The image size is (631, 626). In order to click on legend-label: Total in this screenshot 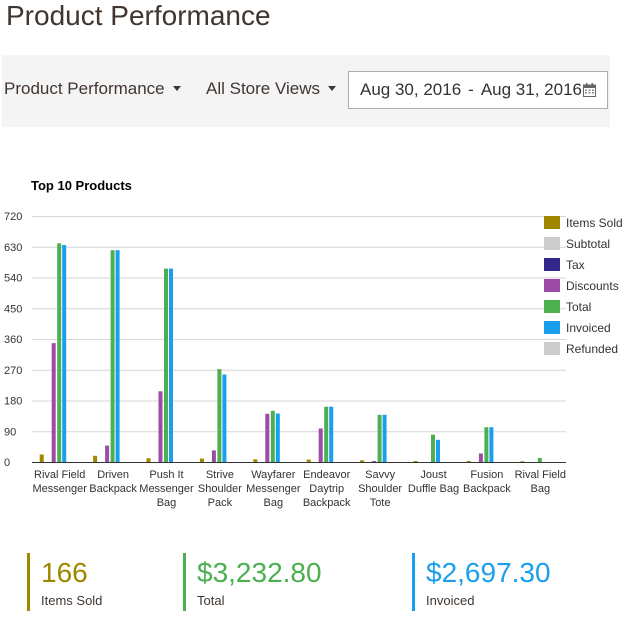, I will do `click(578, 307)`.